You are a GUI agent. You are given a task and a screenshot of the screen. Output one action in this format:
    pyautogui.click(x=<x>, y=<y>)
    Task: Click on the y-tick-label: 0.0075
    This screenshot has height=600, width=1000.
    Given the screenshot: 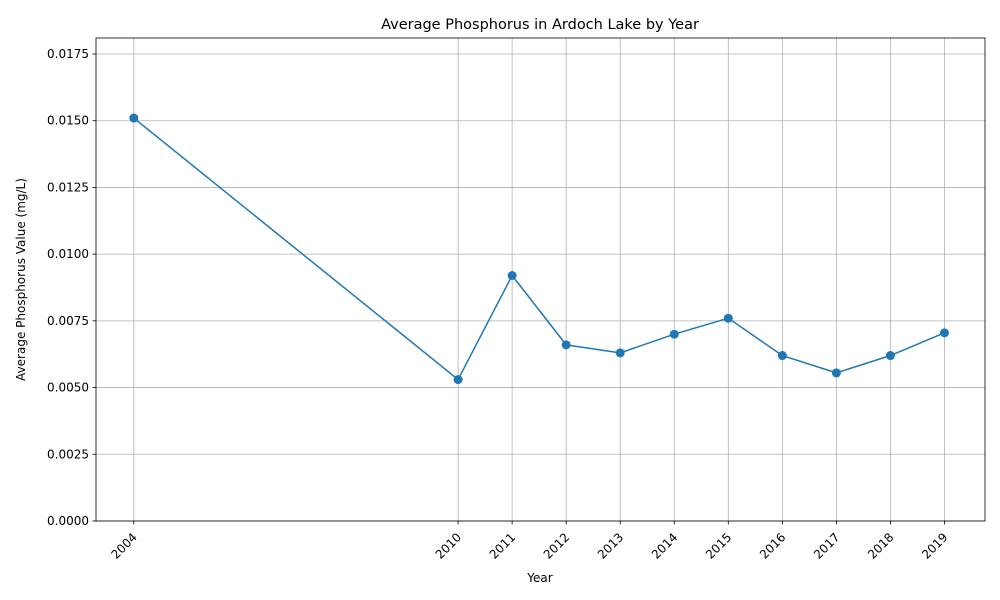 What is the action you would take?
    pyautogui.click(x=68, y=321)
    